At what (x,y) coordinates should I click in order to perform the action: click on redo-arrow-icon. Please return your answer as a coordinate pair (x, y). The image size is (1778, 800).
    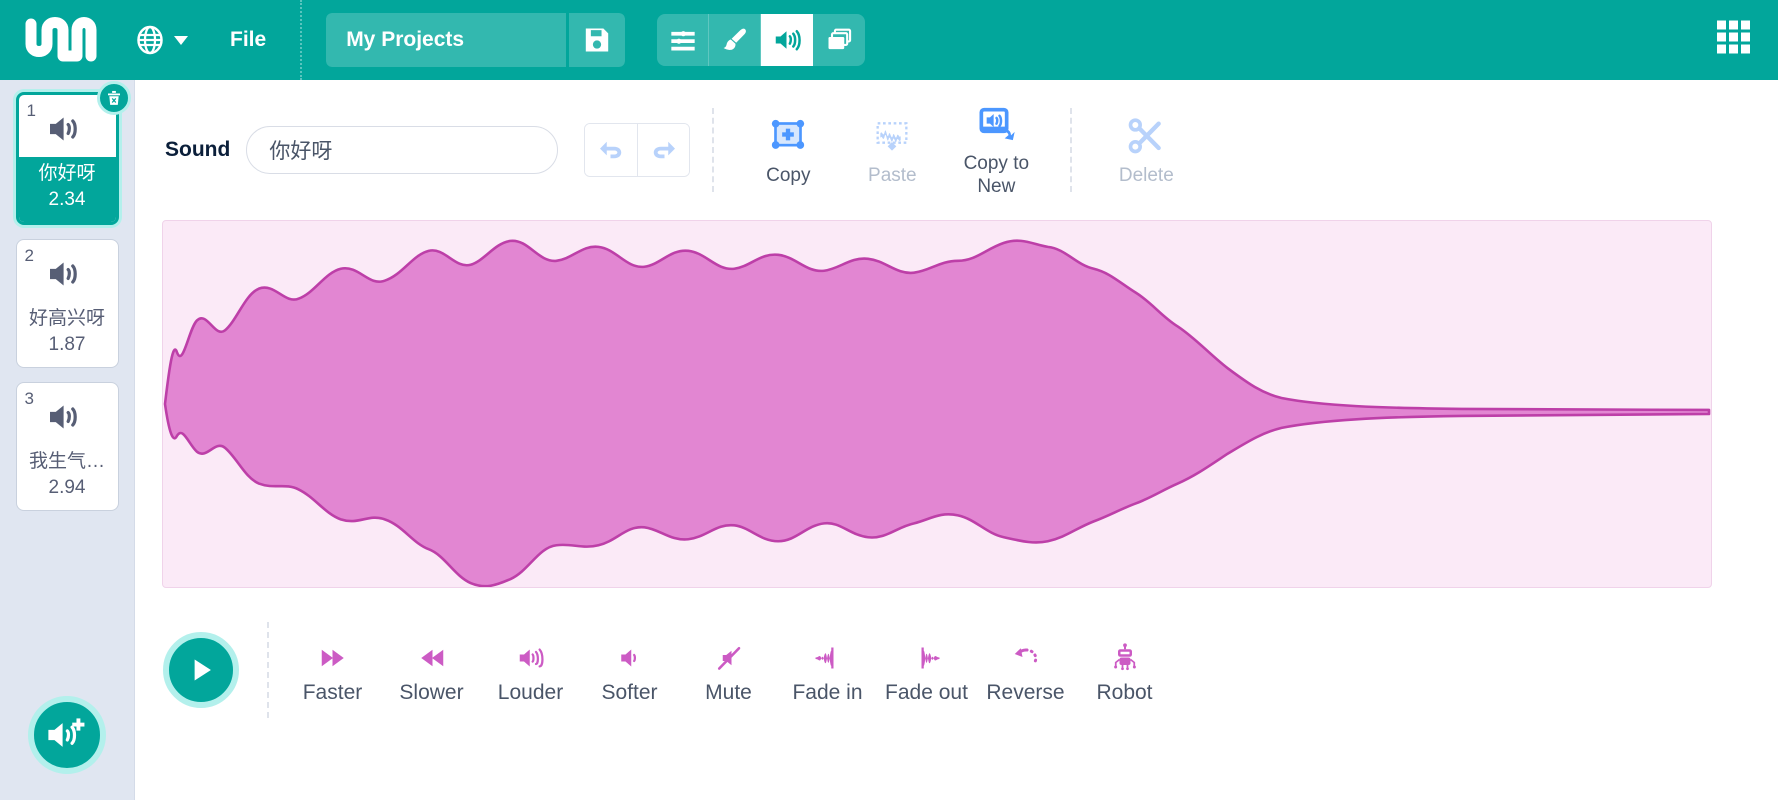
    Looking at the image, I should click on (664, 150).